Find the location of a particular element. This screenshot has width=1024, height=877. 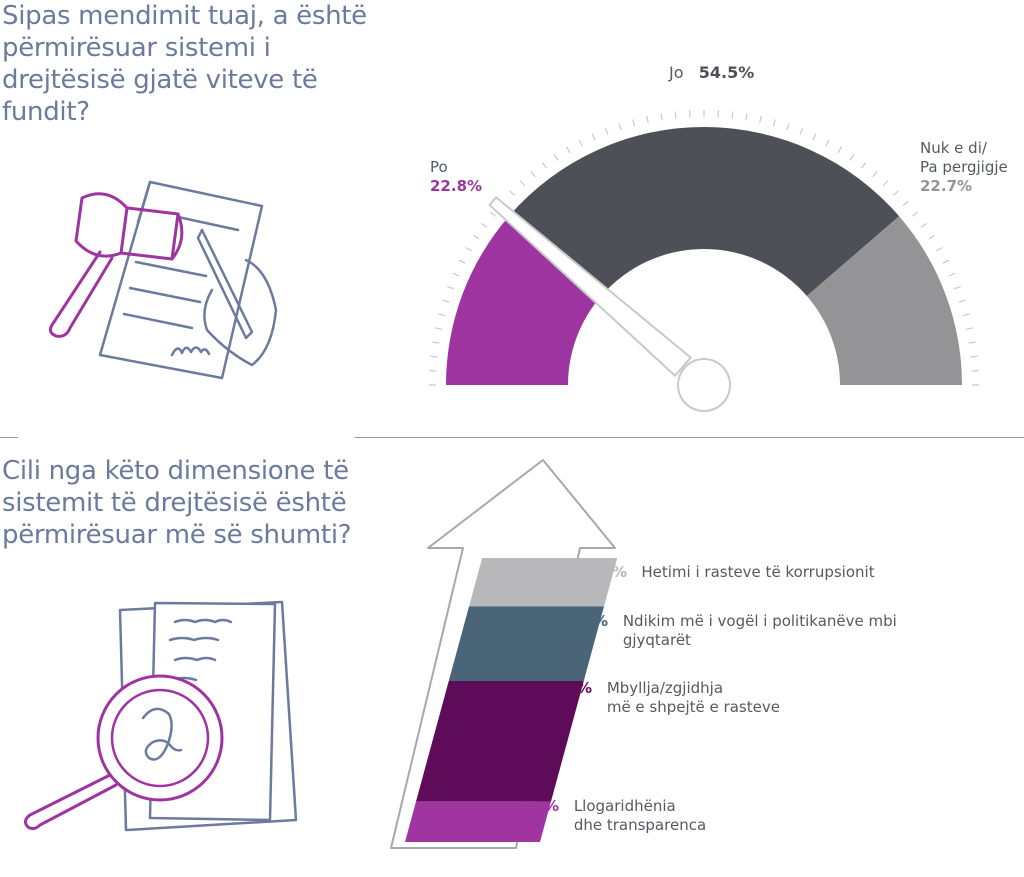

gavel-document-icon is located at coordinates (163, 280).